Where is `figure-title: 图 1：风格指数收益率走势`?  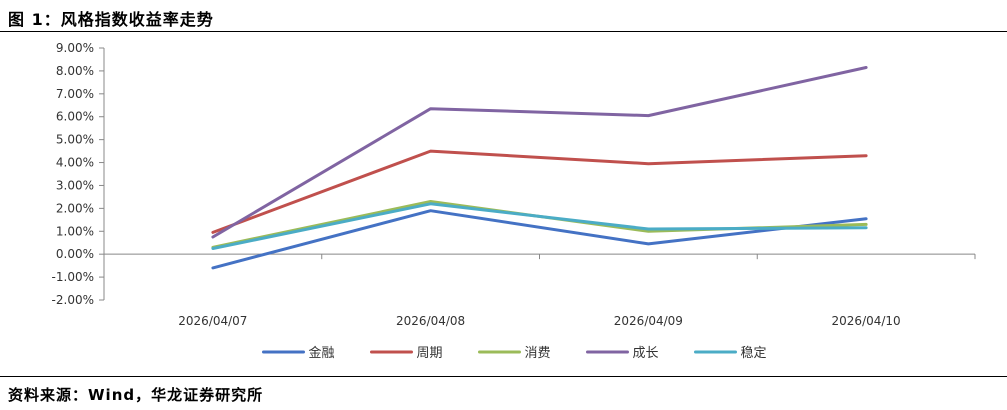 figure-title: 图 1：风格指数收益率走势 is located at coordinates (111, 19).